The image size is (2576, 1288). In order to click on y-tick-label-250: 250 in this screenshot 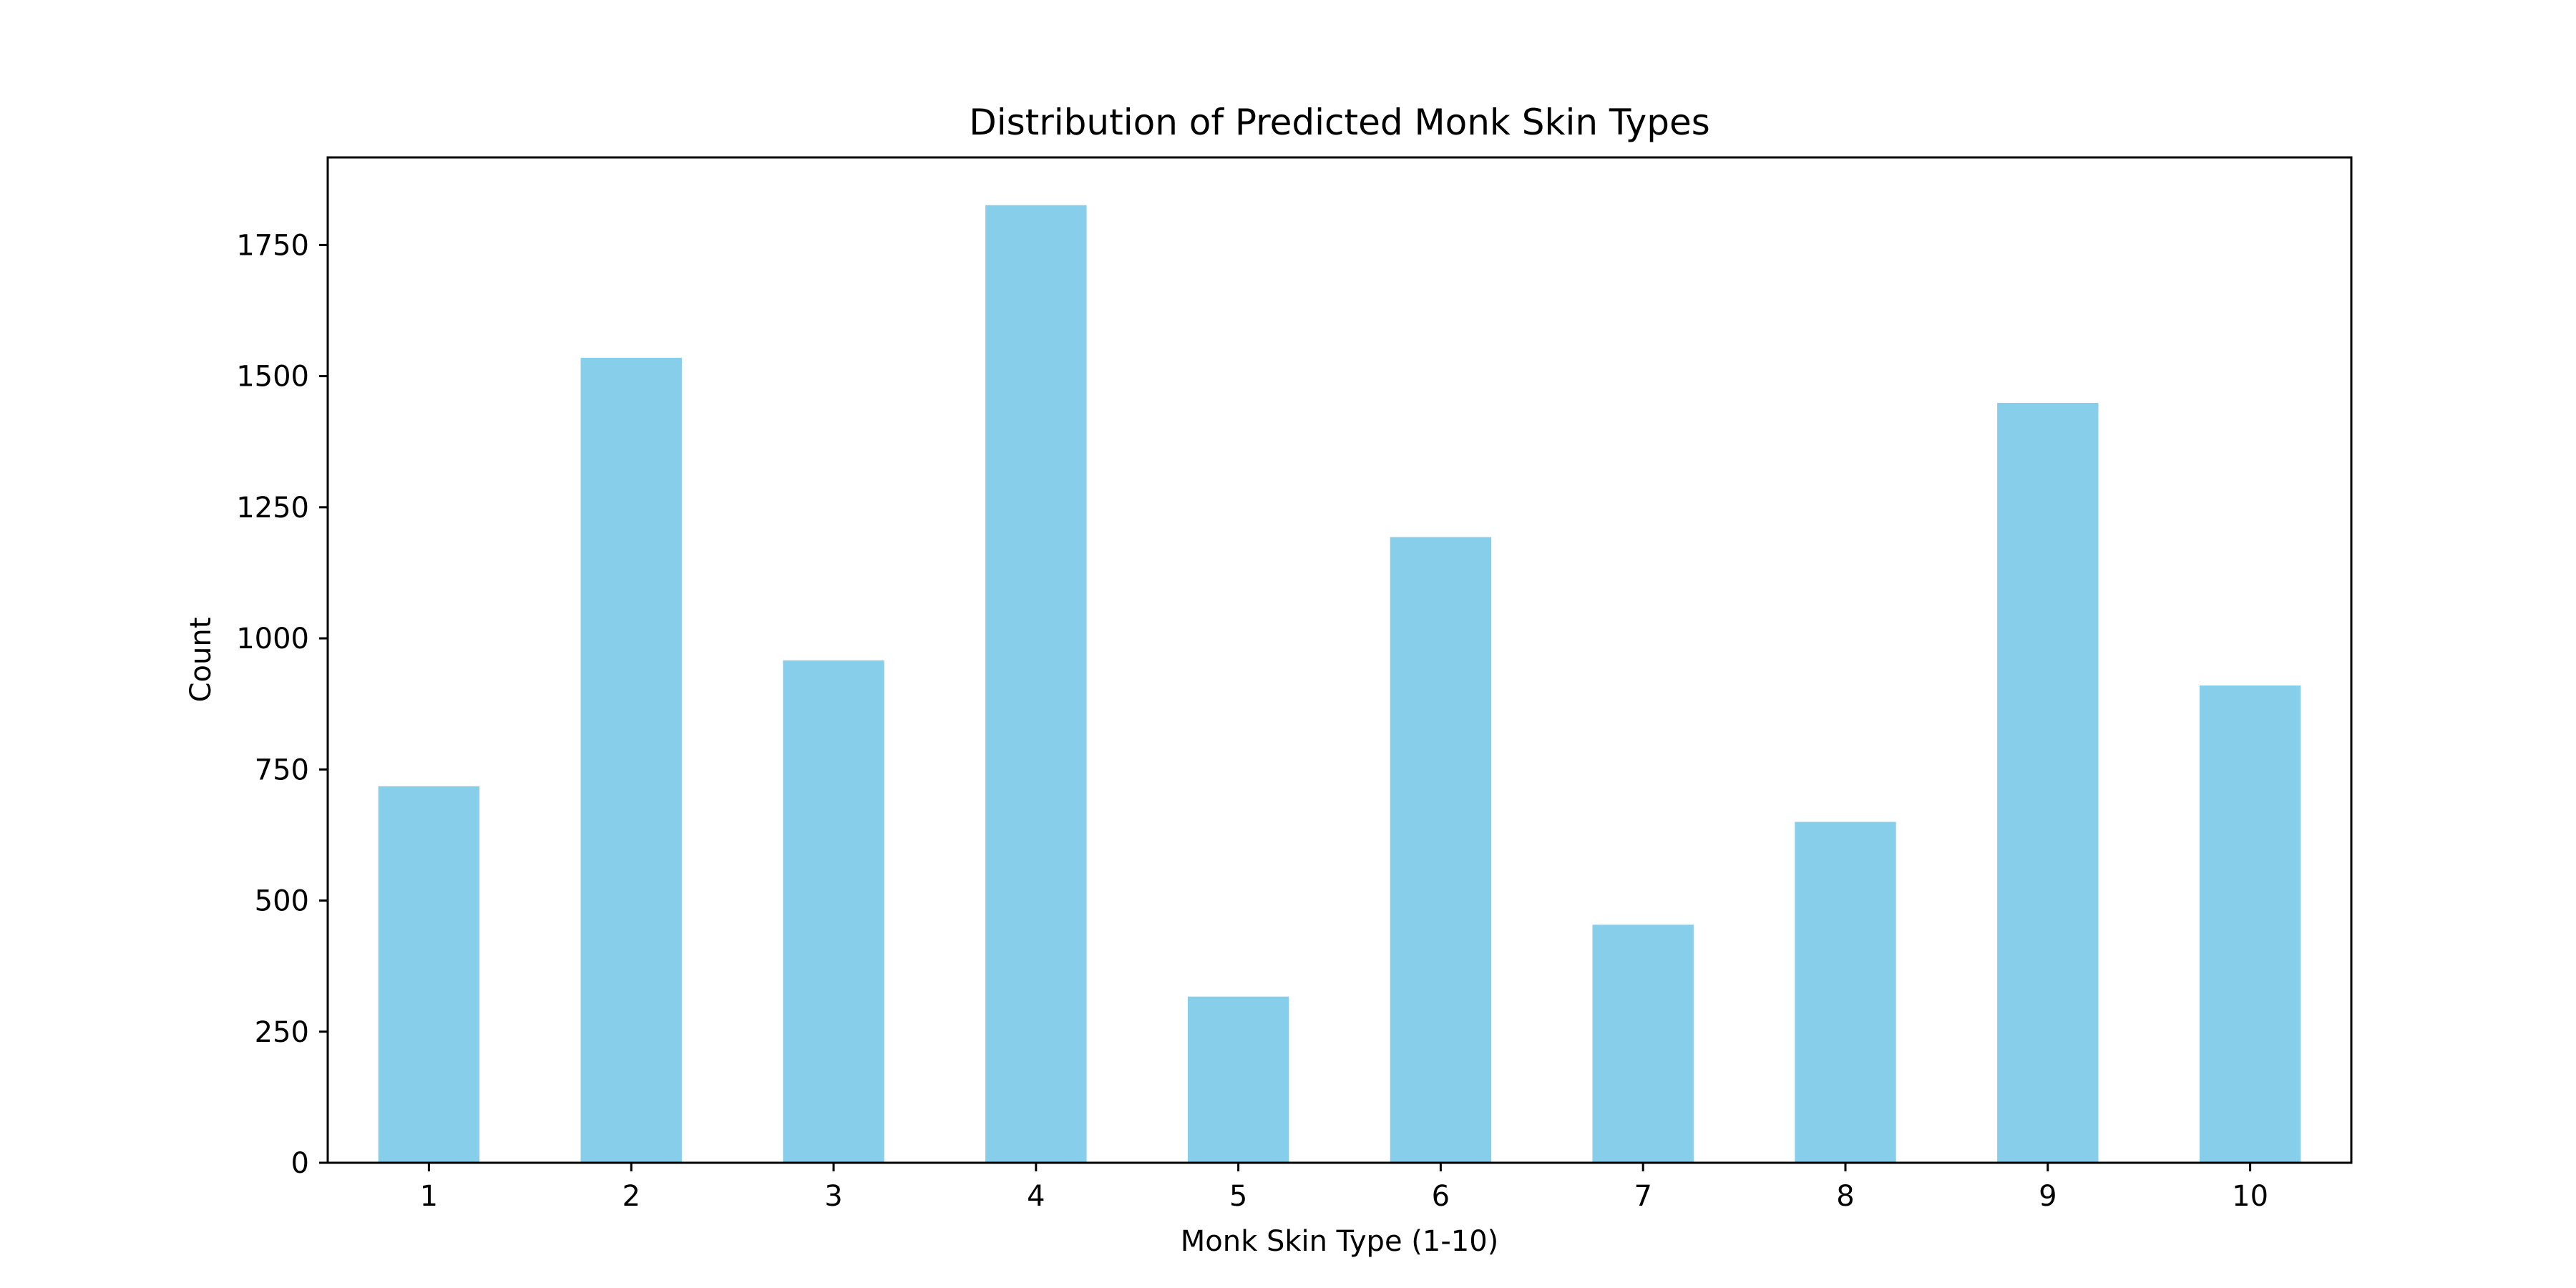, I will do `click(282, 1032)`.